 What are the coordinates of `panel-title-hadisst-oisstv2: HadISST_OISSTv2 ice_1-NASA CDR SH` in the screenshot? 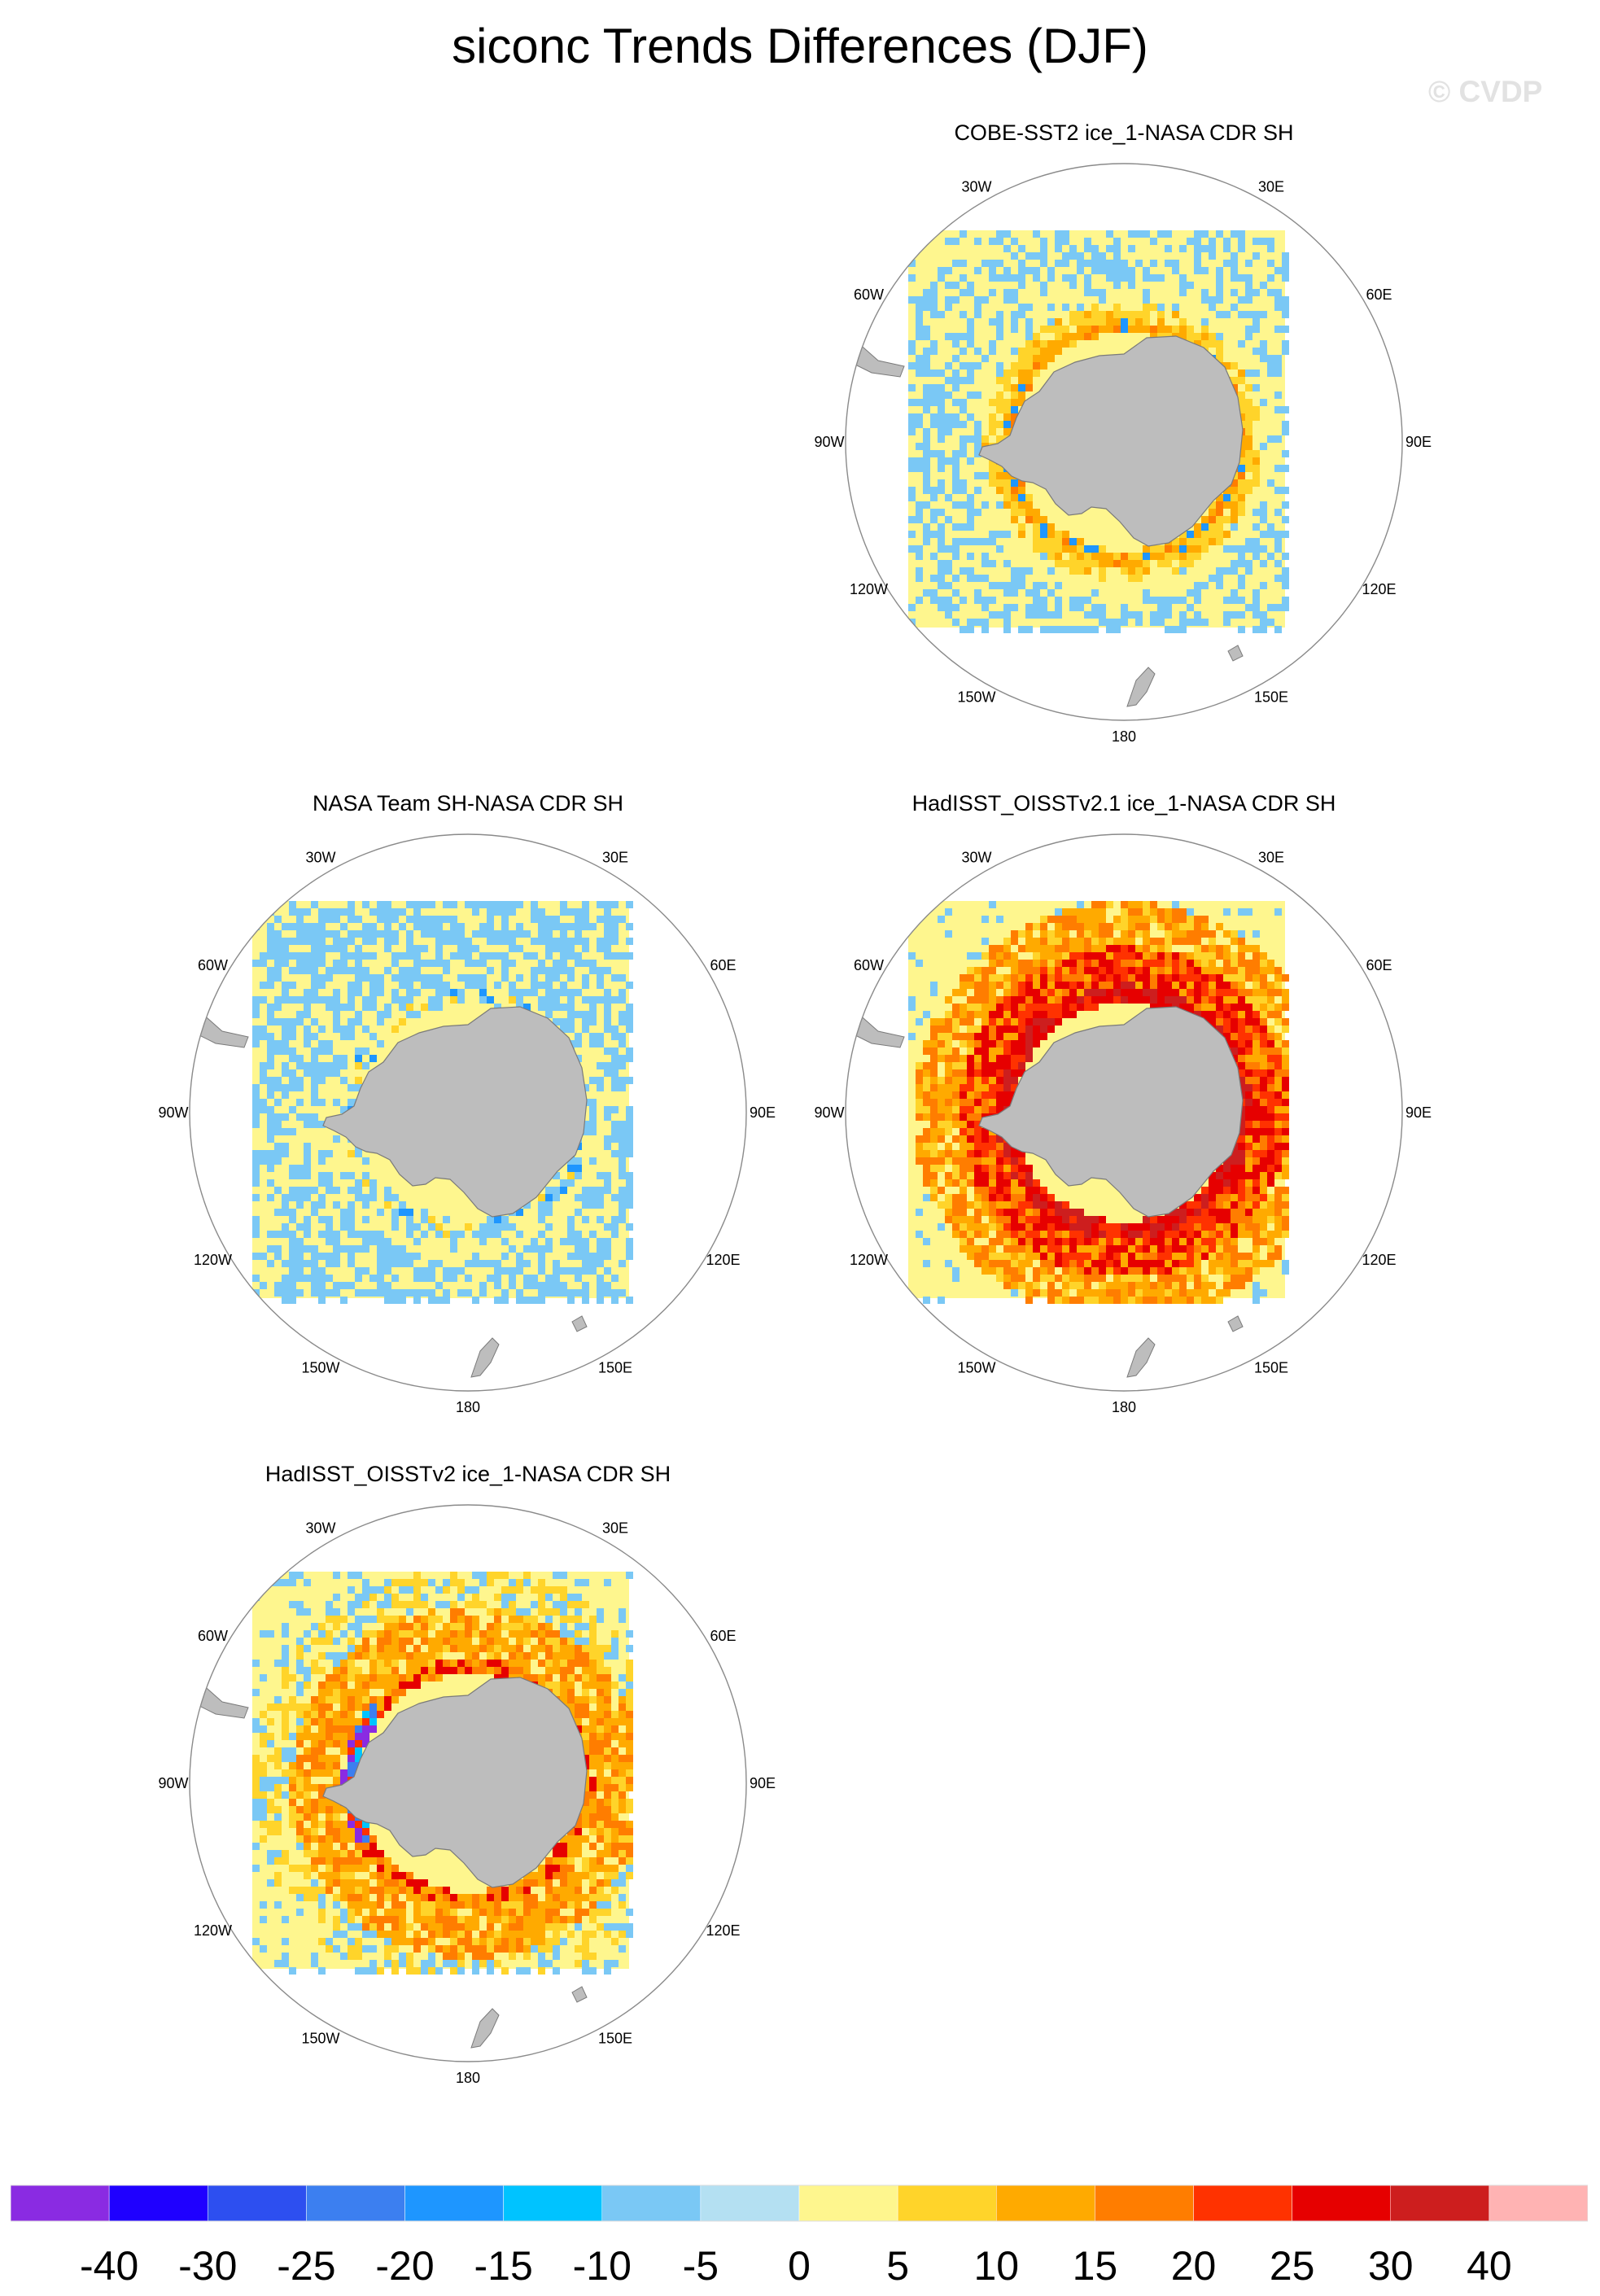 It's located at (467, 1474).